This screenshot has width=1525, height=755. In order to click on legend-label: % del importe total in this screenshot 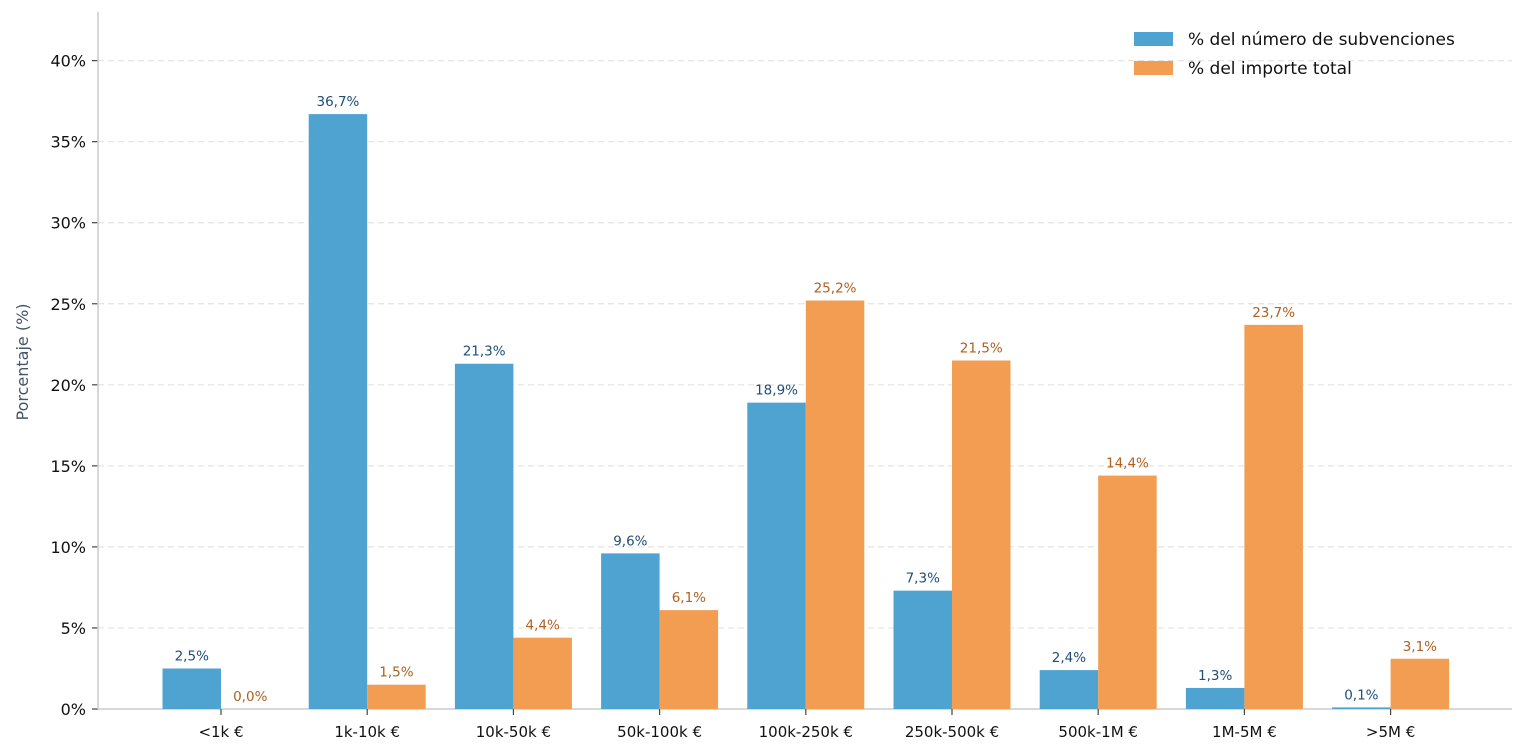, I will do `click(1270, 69)`.